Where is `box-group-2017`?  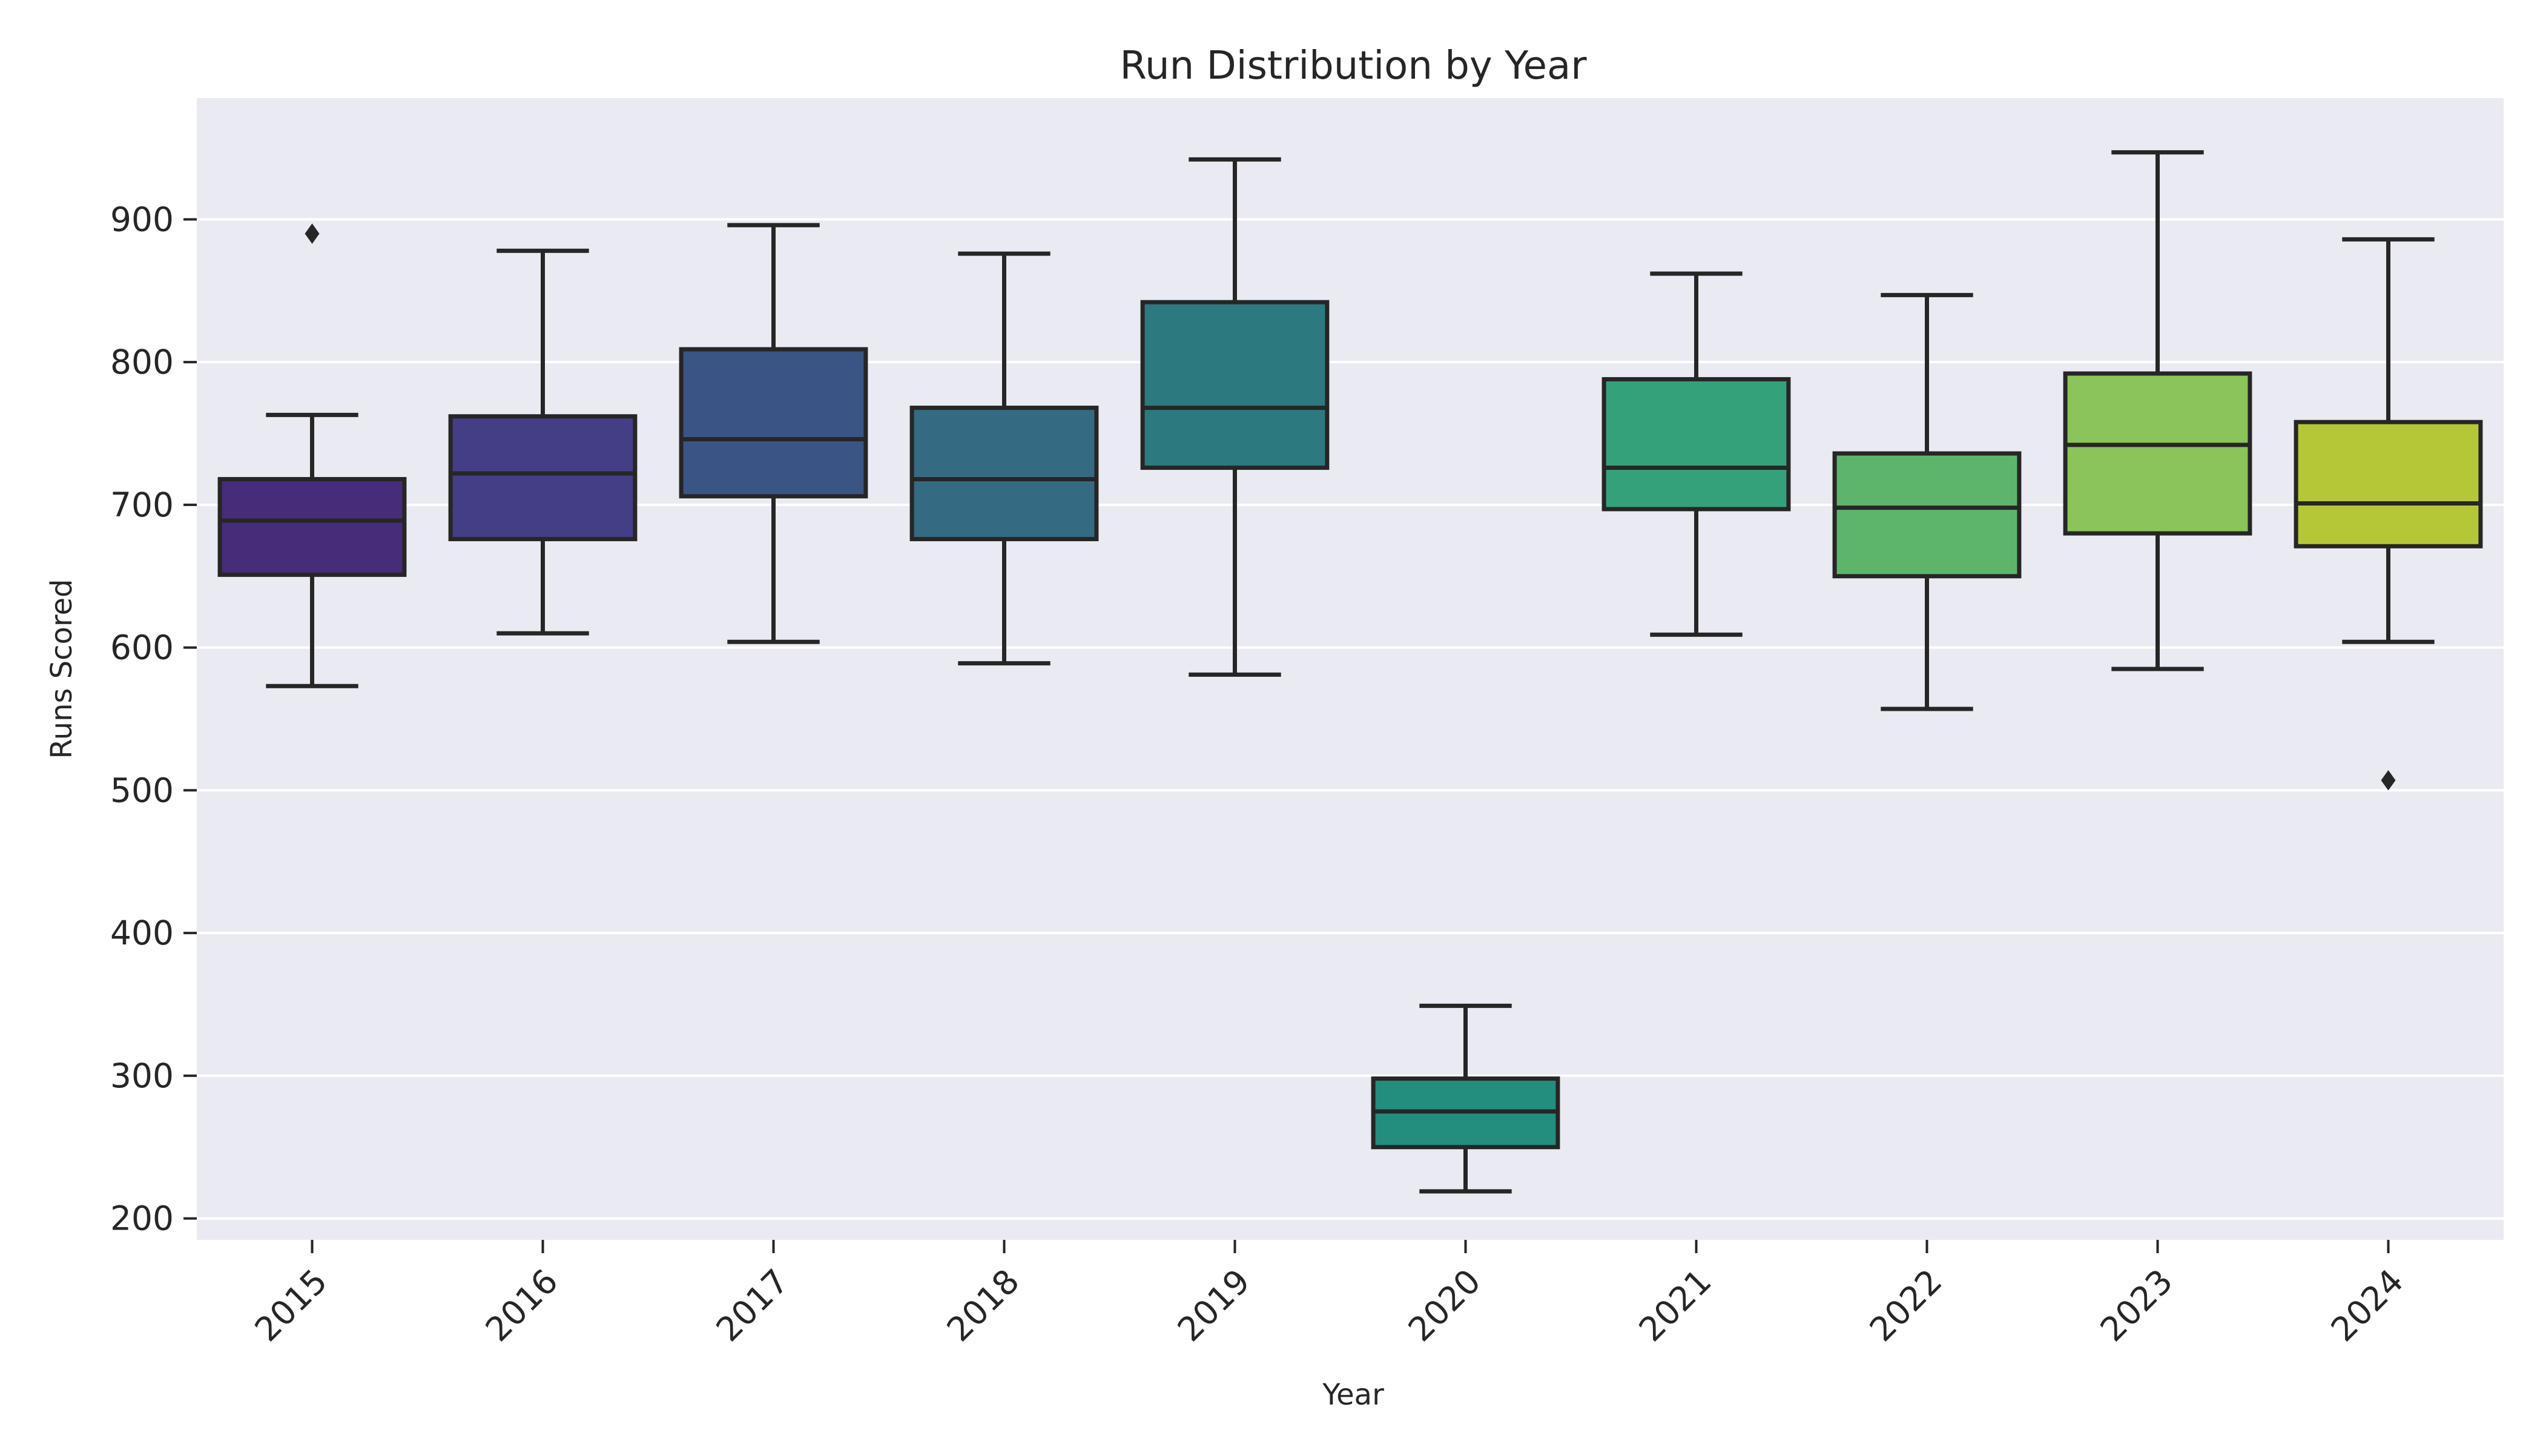
box-group-2017 is located at coordinates (774, 433).